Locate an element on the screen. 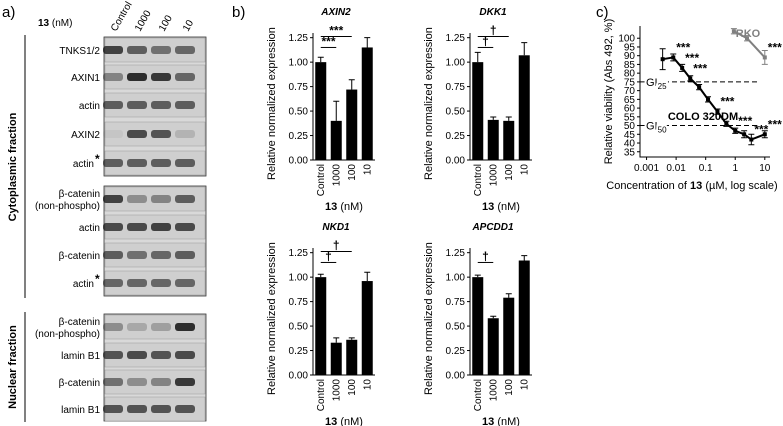  y-tick-label: 100 is located at coordinates (626, 39).